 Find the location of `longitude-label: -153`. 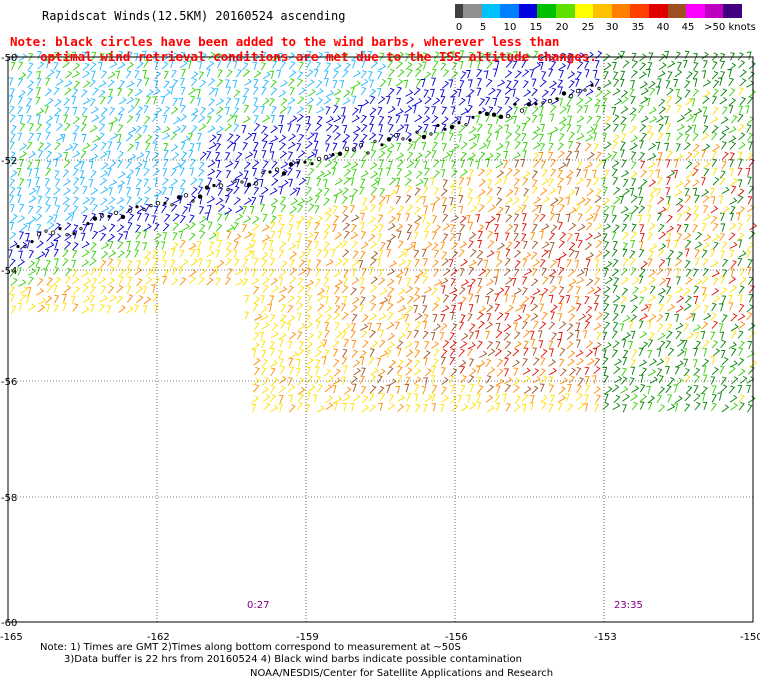

longitude-label: -153 is located at coordinates (605, 637).